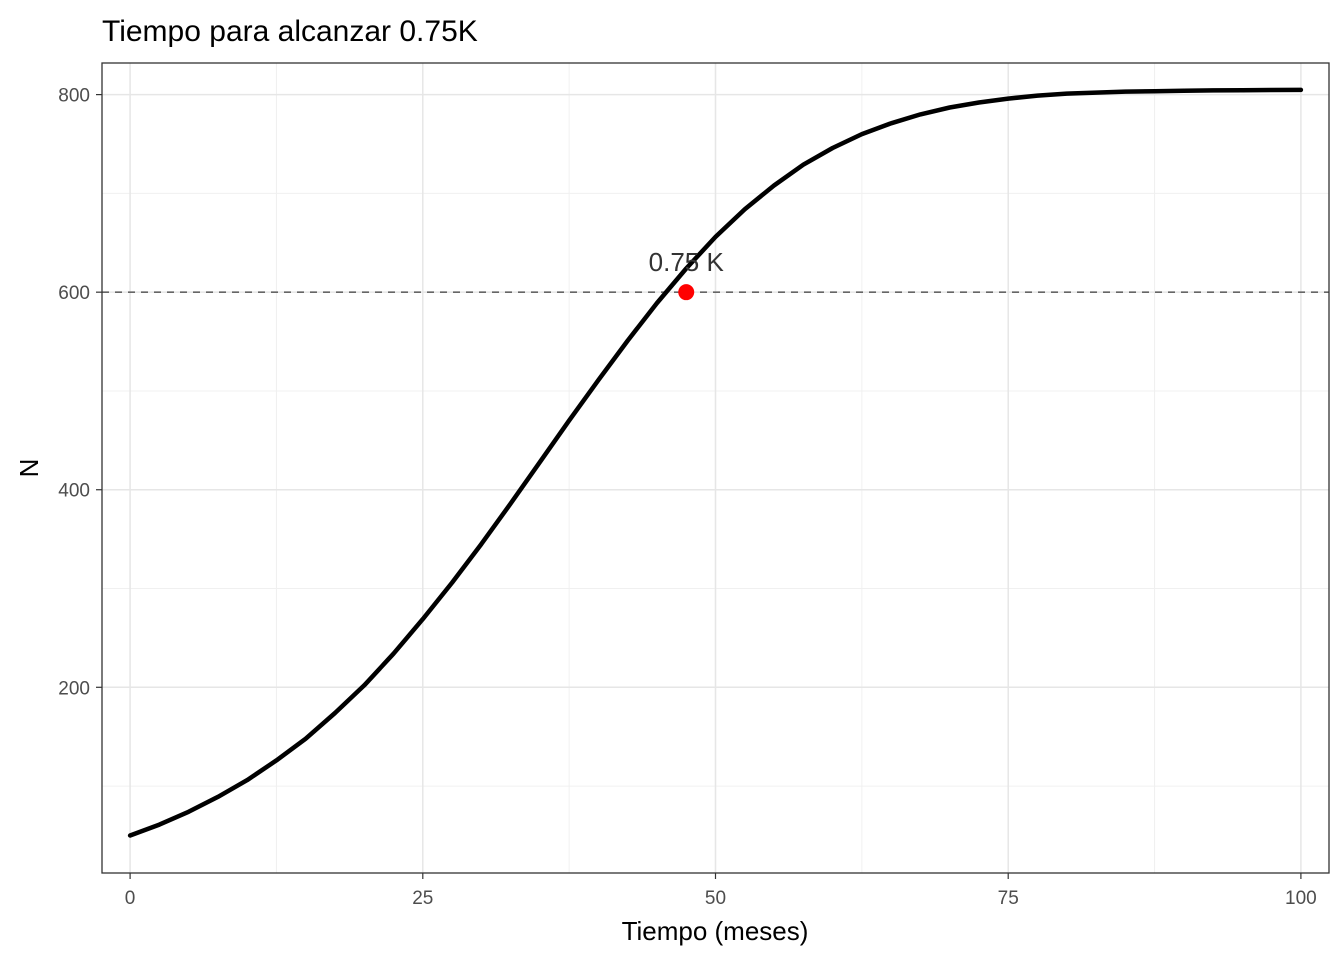 This screenshot has width=1344, height=965. Describe the element at coordinates (686, 292) in the screenshot. I see `highlight-point` at that location.